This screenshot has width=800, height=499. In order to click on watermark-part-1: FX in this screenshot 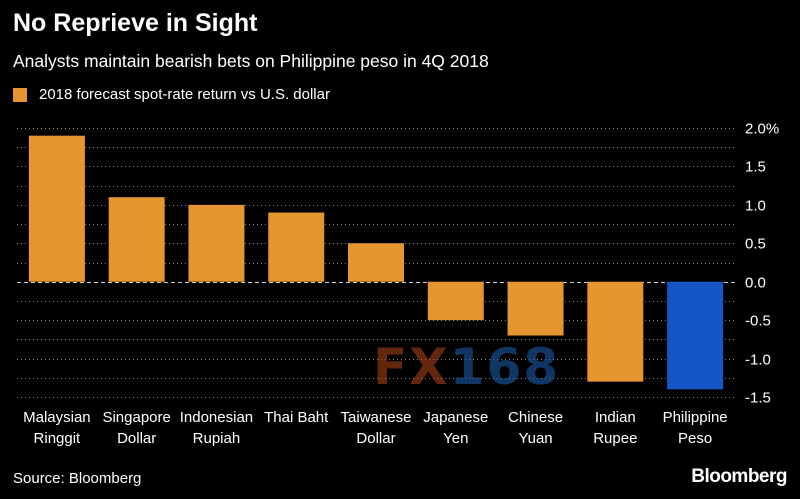, I will do `click(411, 367)`.